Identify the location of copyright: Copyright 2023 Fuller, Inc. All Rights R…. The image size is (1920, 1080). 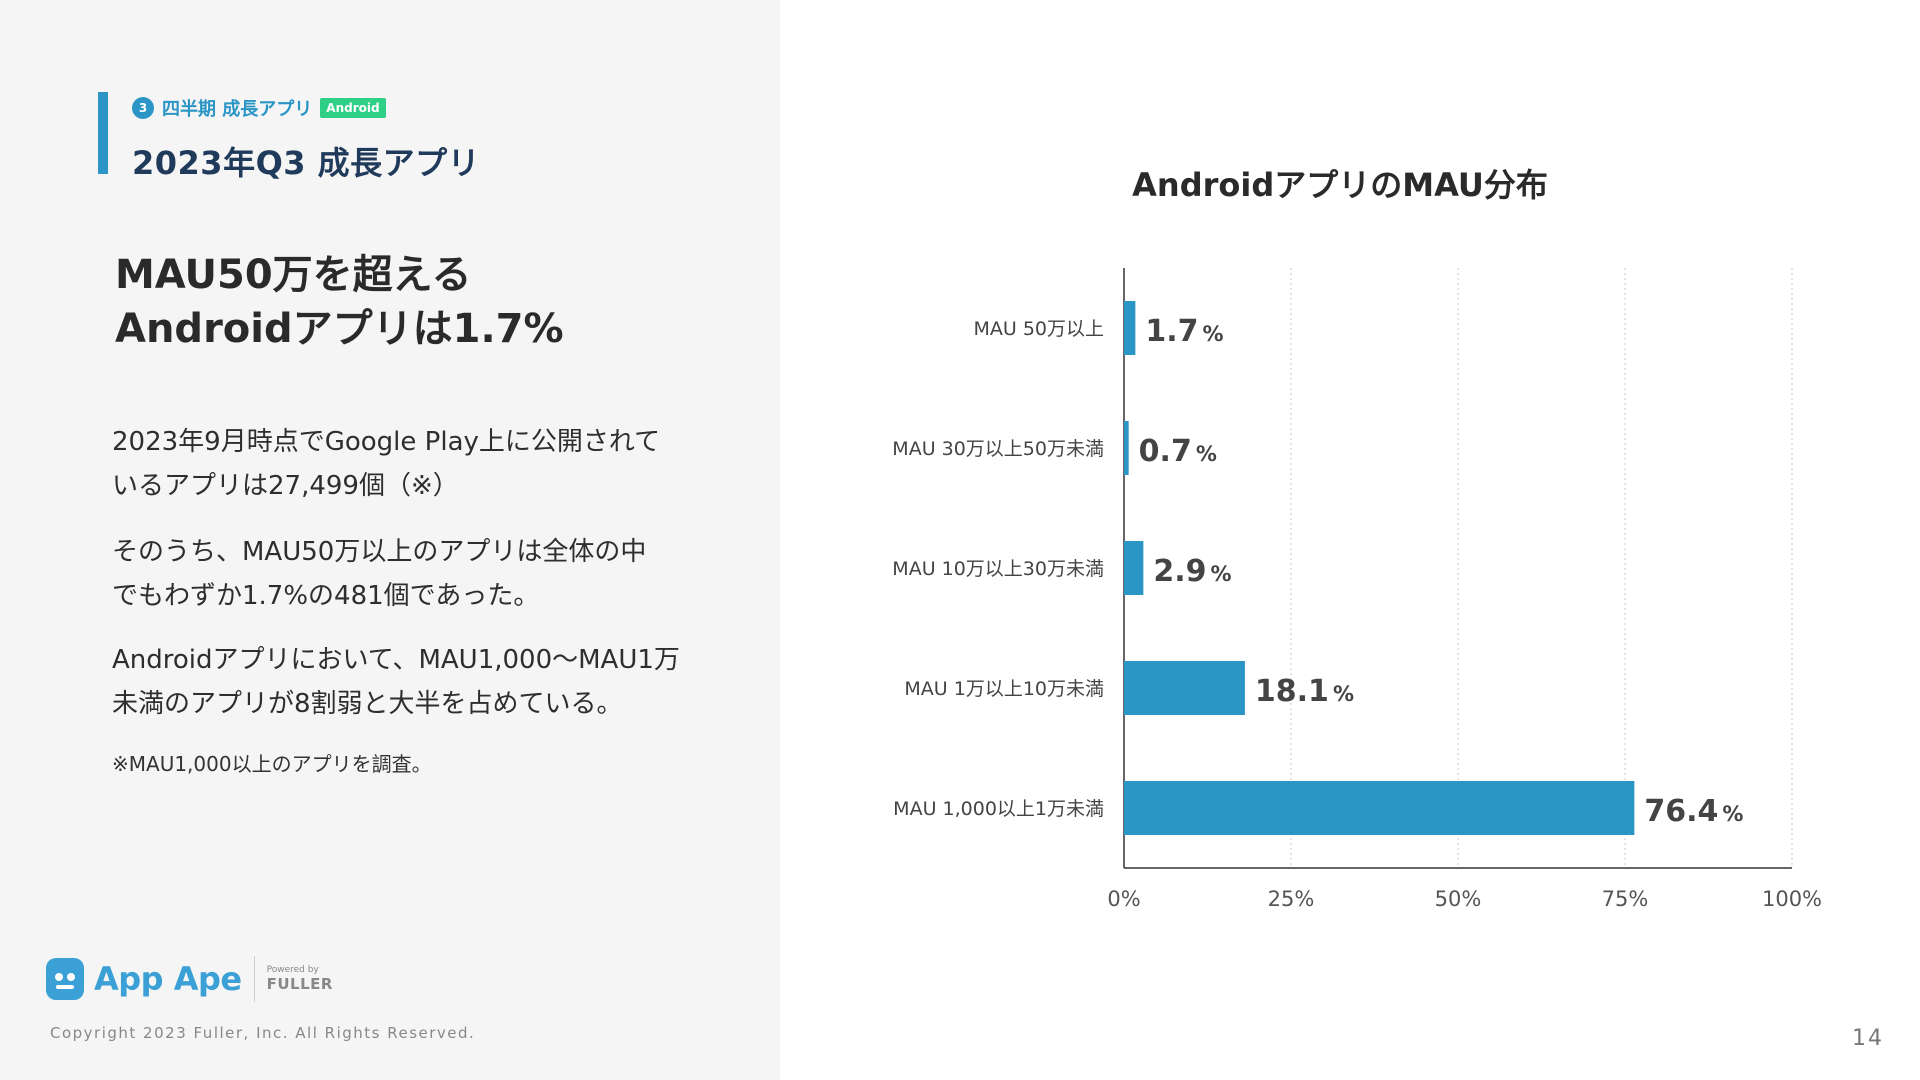
(263, 1033).